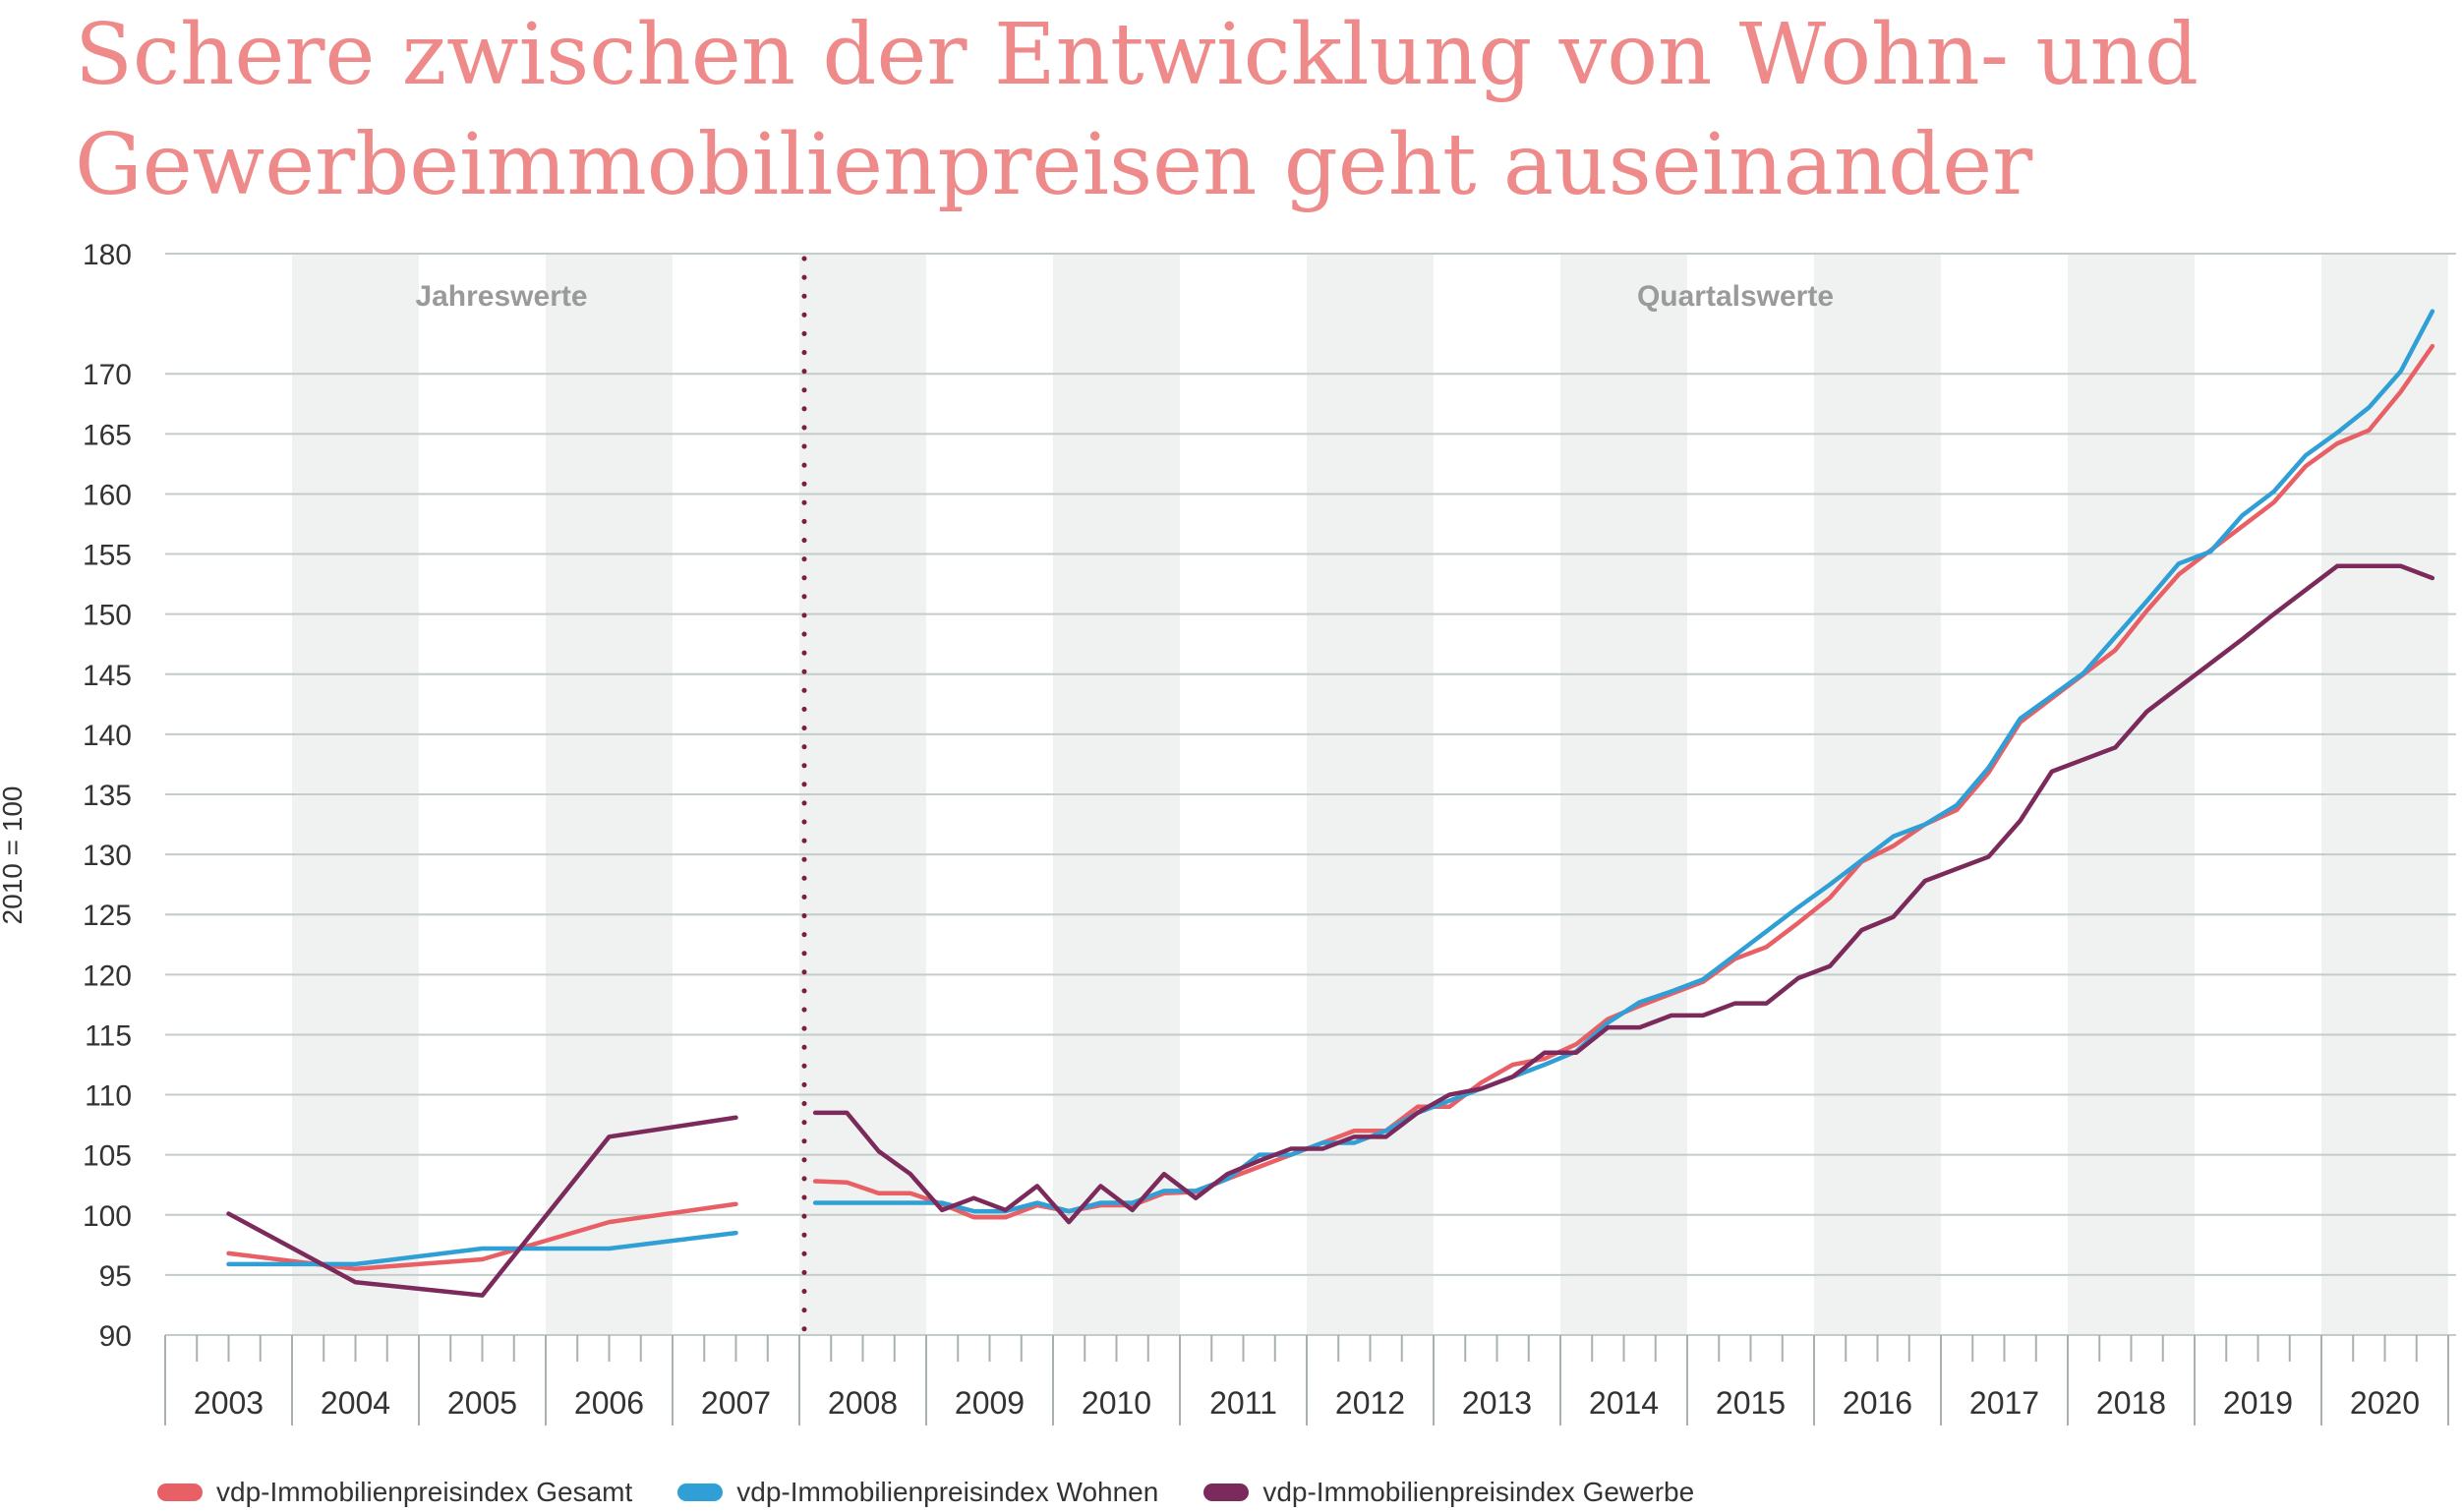 The width and height of the screenshot is (2463, 1512). Describe the element at coordinates (107, 856) in the screenshot. I see `y-tick-label: 130` at that location.